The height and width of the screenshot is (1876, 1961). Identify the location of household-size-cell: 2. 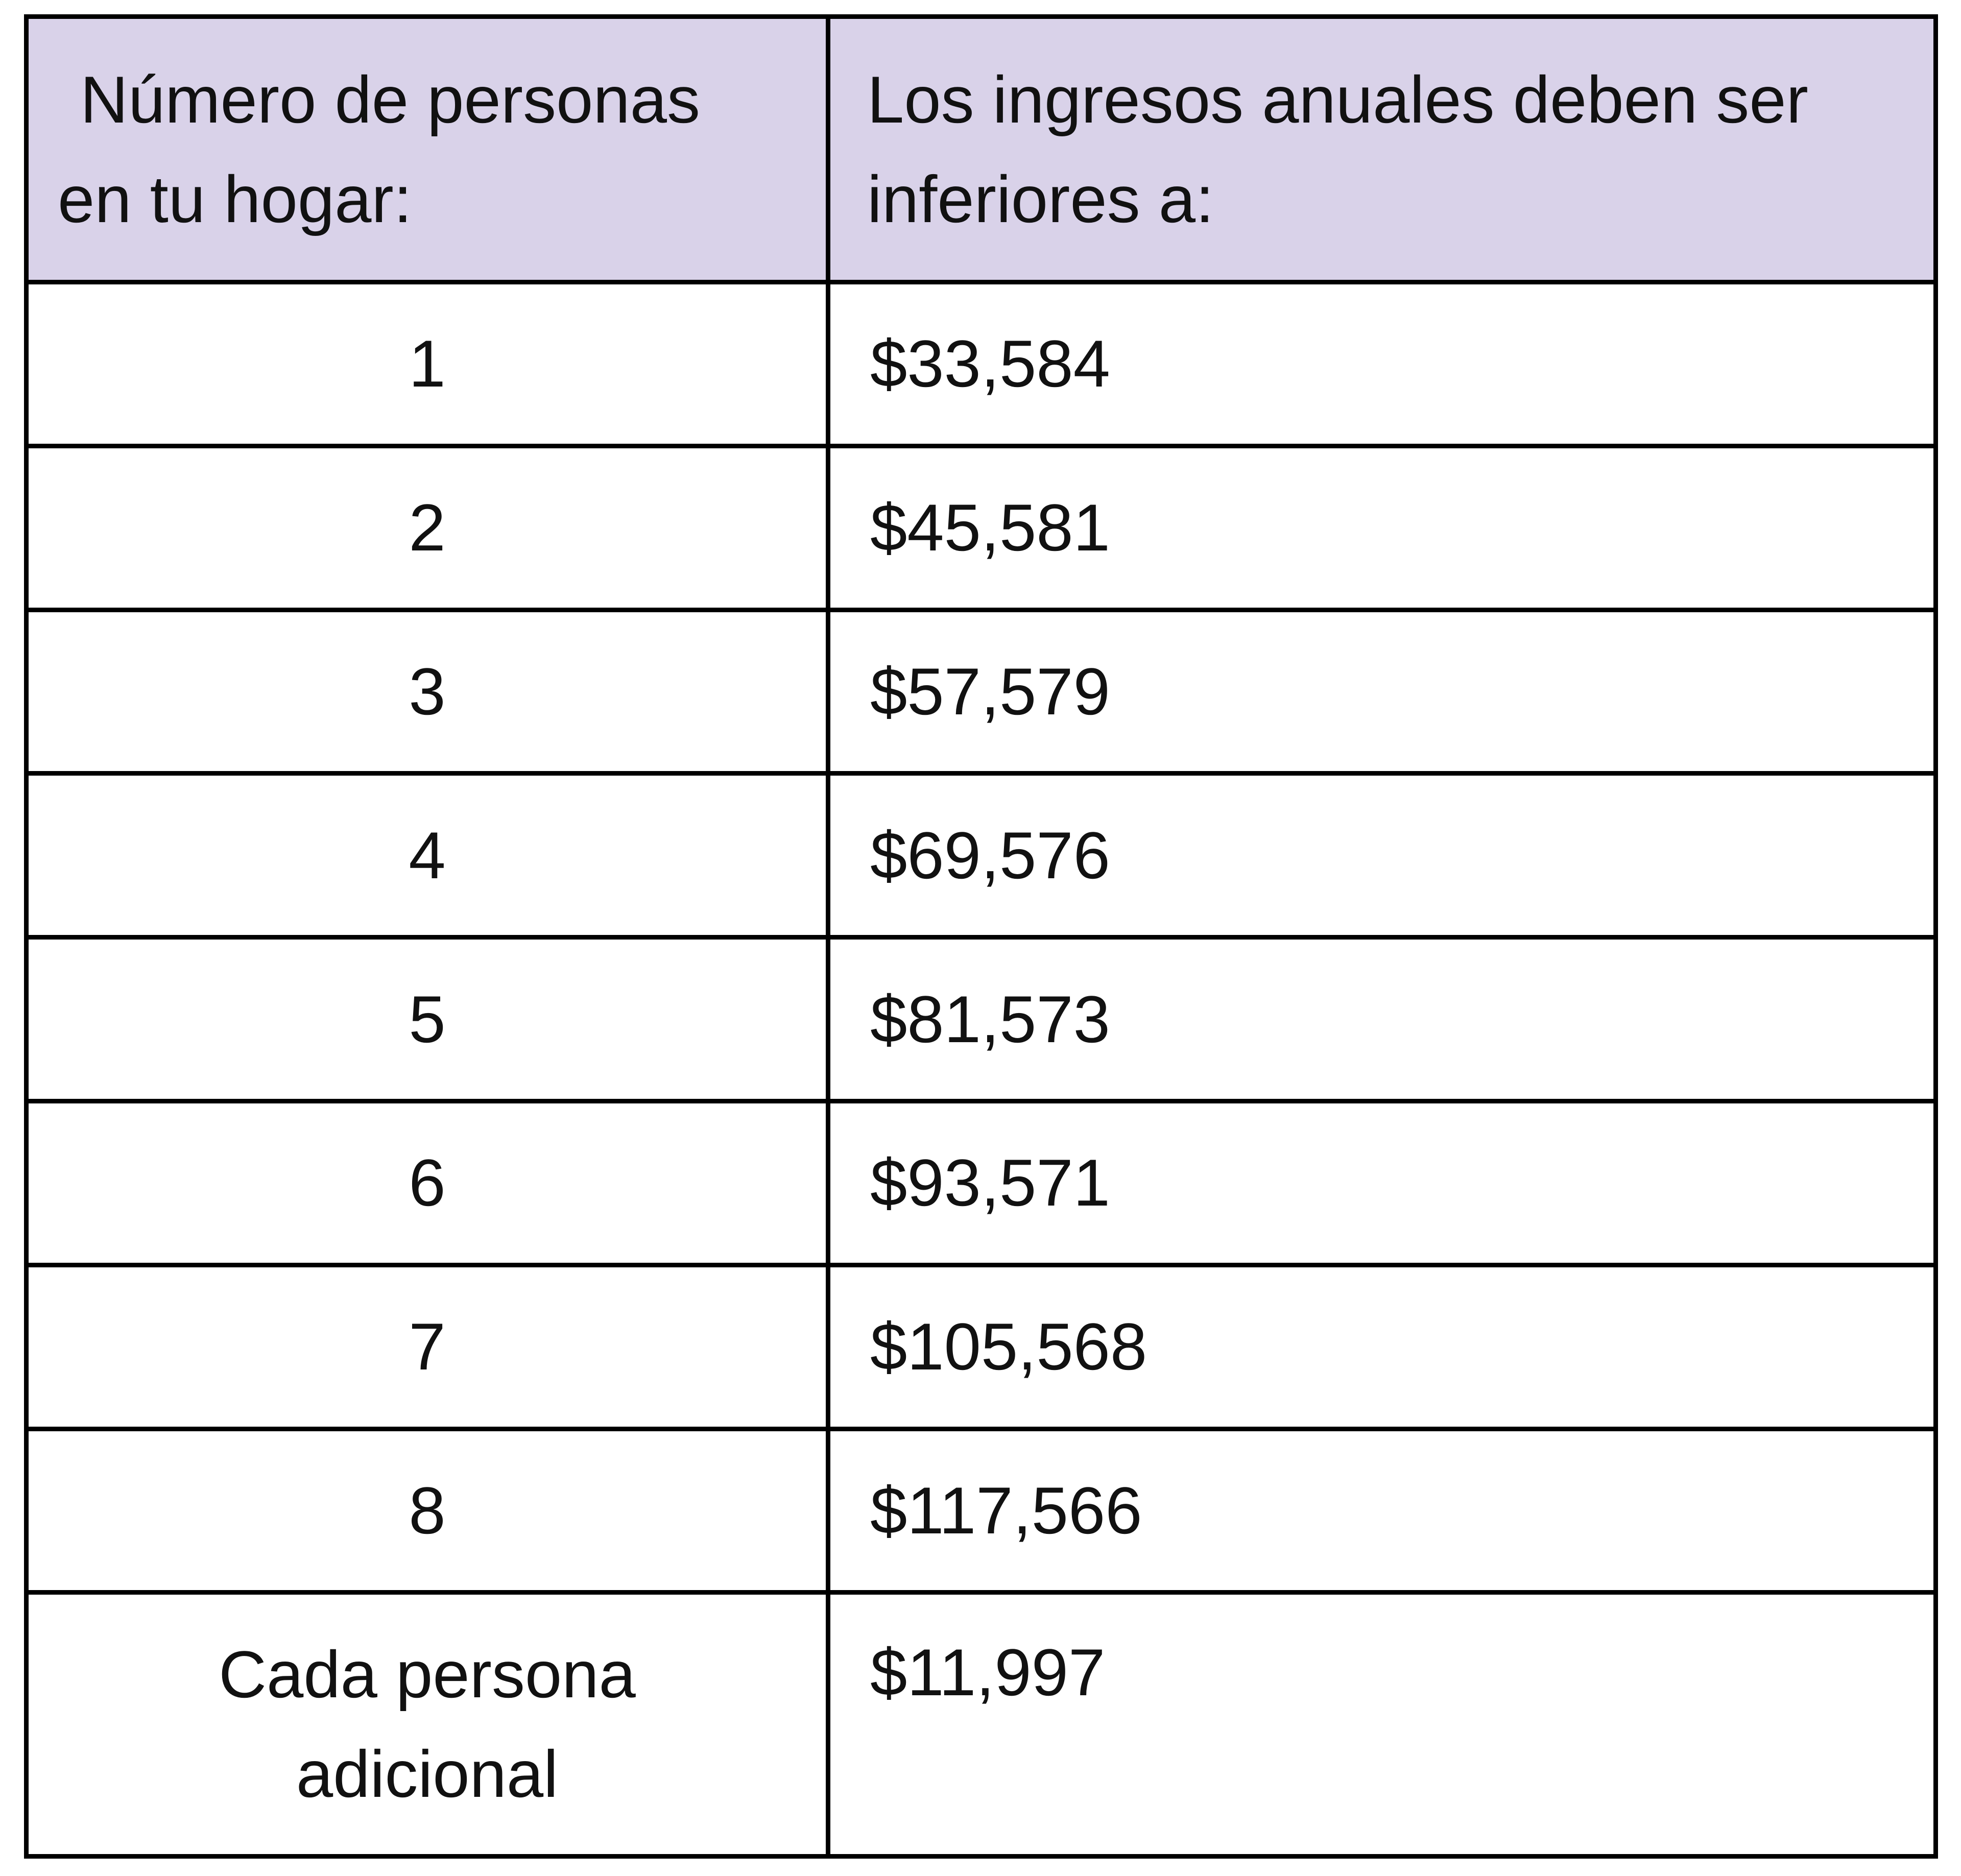
(427, 527).